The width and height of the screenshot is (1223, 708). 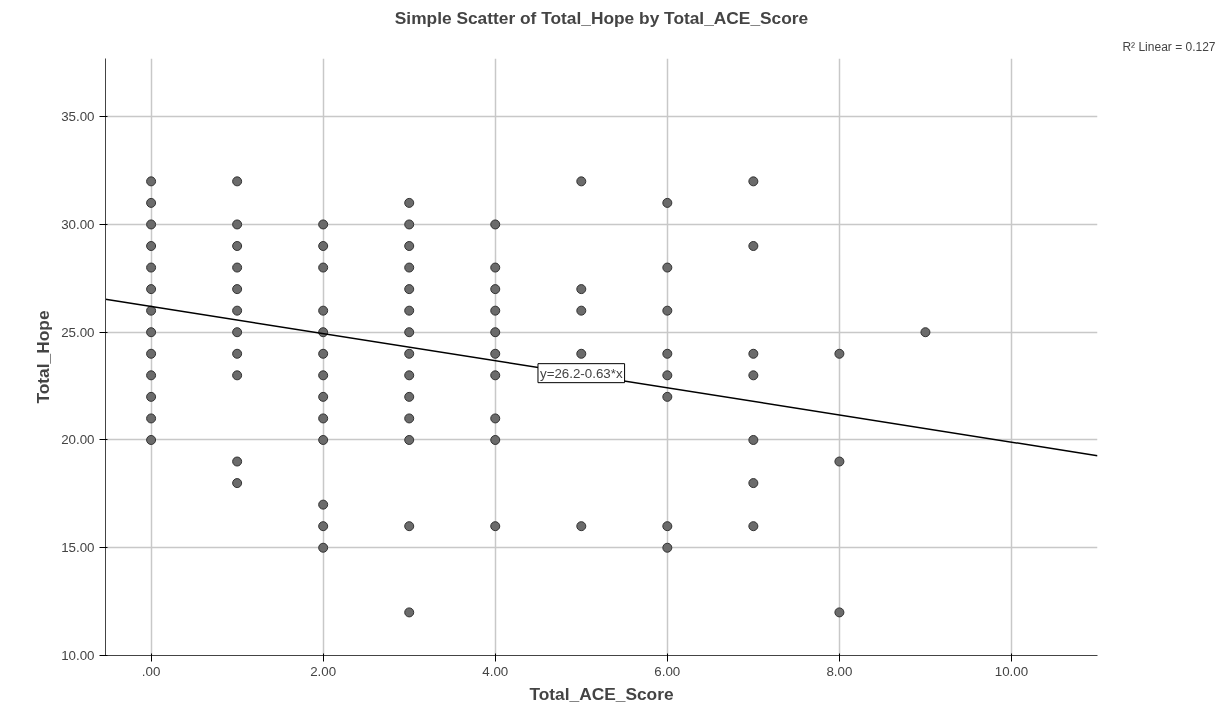 What do you see at coordinates (601, 17) in the screenshot?
I see `chart-title: Simple Scatter of Total_Hope by Total_ACE_Score` at bounding box center [601, 17].